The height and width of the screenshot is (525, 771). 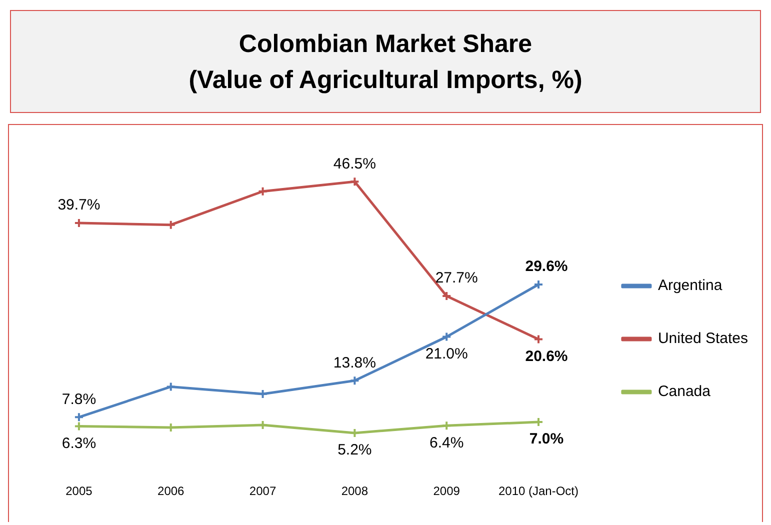 What do you see at coordinates (456, 278) in the screenshot?
I see `data-label: 27.7%` at bounding box center [456, 278].